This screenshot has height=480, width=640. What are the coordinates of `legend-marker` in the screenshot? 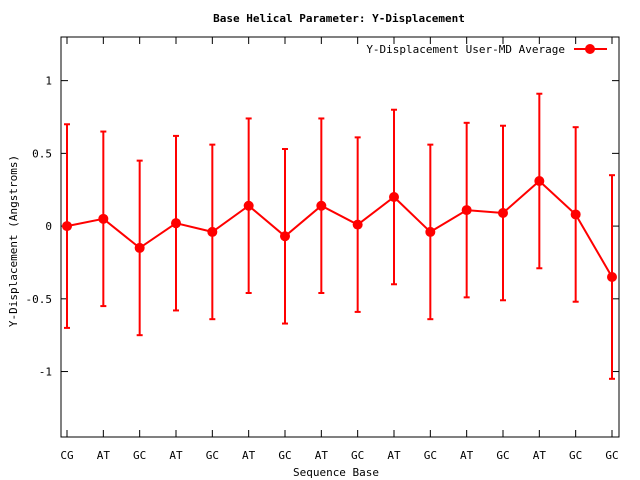 It's located at (590, 49).